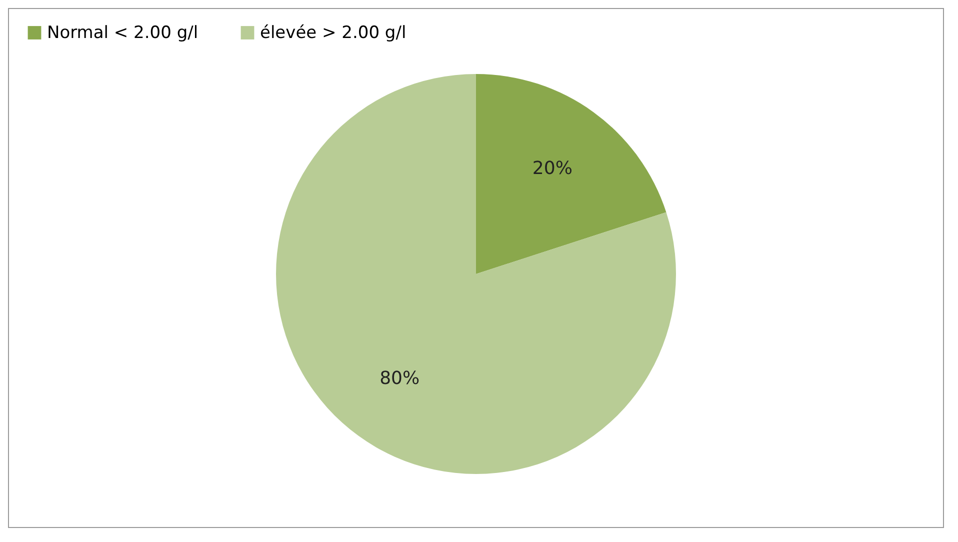 The height and width of the screenshot is (542, 958). What do you see at coordinates (552, 168) in the screenshot?
I see `data-label: 20%` at bounding box center [552, 168].